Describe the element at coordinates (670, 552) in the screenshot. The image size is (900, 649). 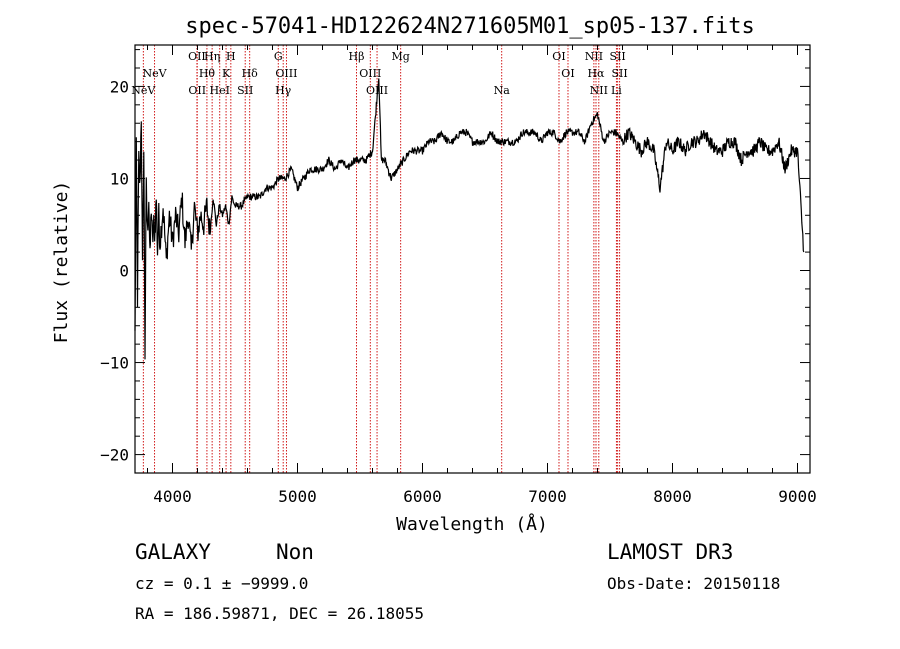
I see `survey-label: LAMOST DR3` at that location.